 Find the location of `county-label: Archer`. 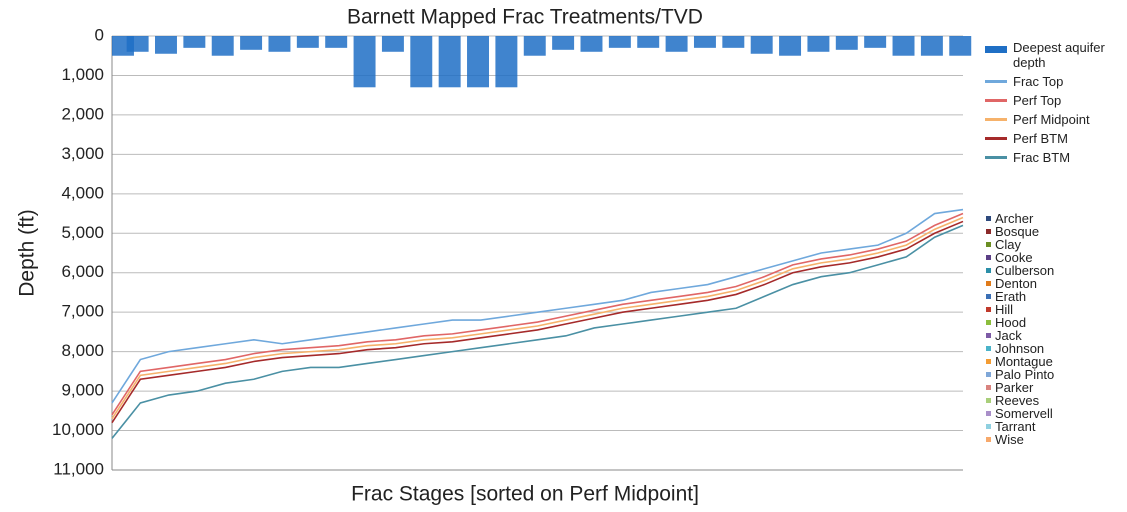

county-label: Archer is located at coordinates (1014, 218).